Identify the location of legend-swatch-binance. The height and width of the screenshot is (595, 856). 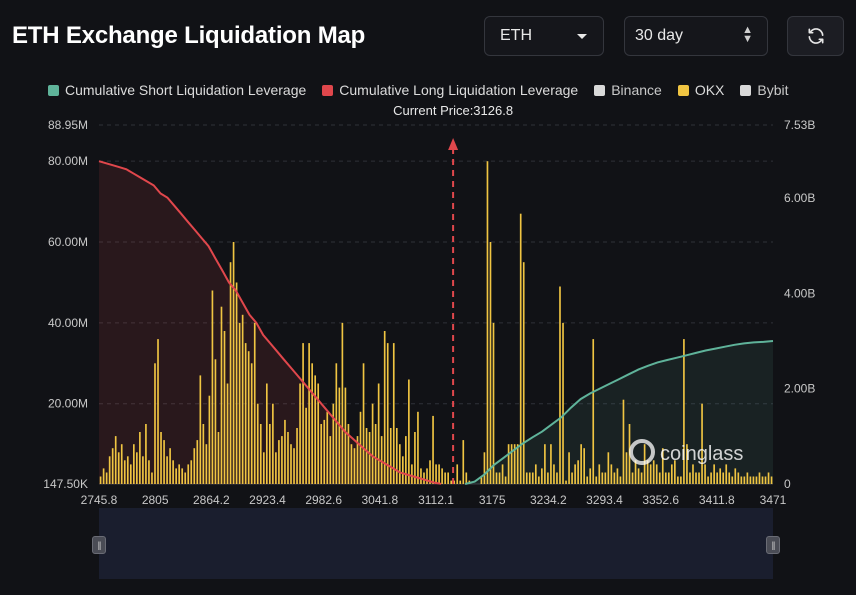
(600, 90).